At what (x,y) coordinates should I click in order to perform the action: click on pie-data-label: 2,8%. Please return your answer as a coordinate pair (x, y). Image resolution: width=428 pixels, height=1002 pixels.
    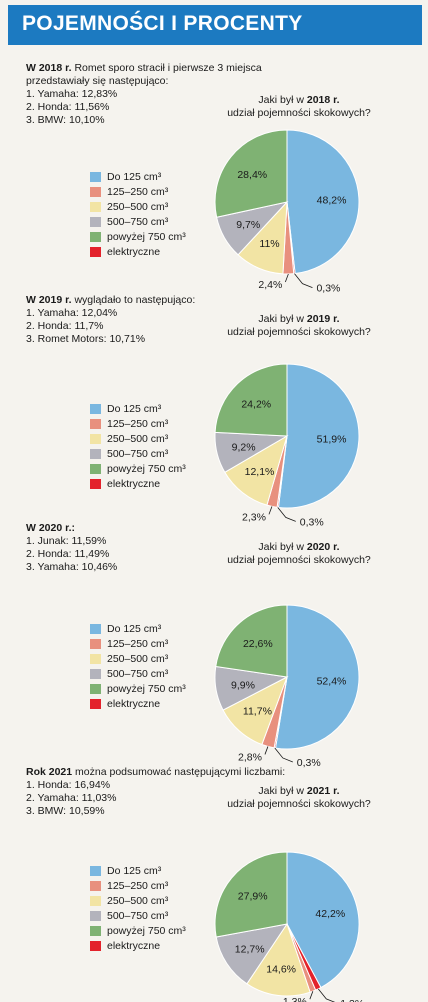
    Looking at the image, I should click on (250, 757).